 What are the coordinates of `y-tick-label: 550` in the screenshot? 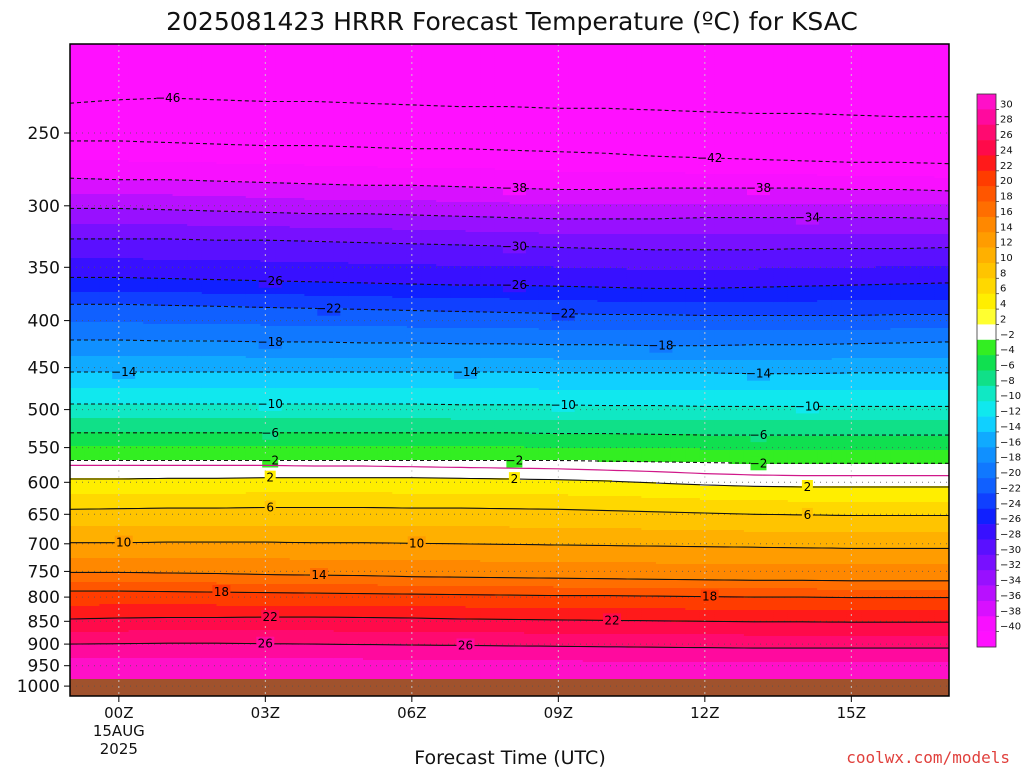 It's located at (44, 449).